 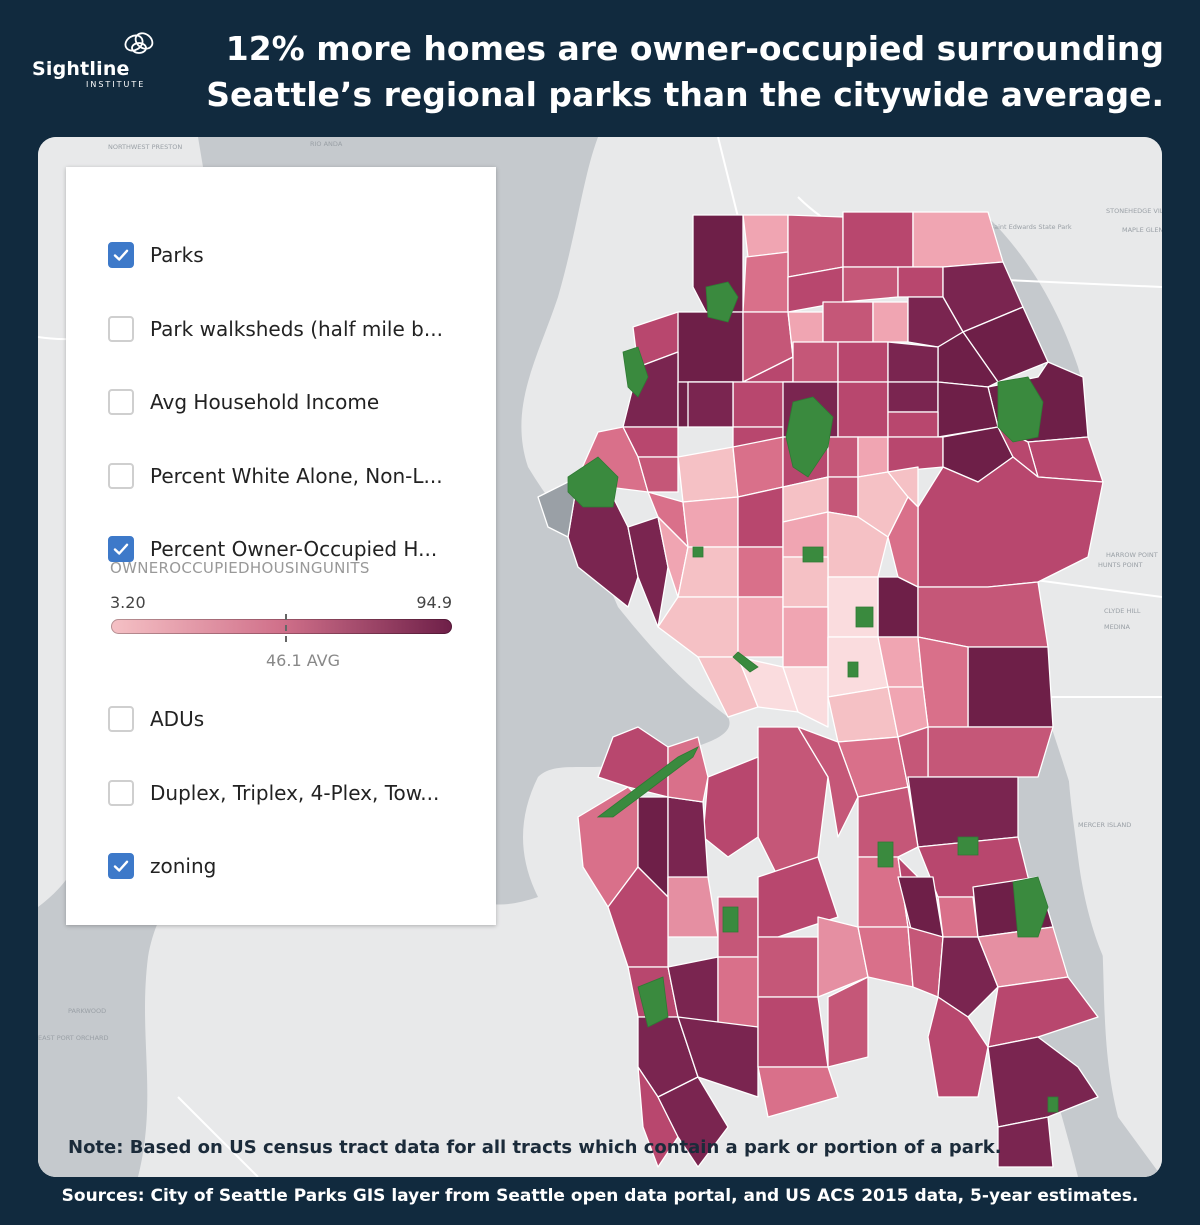 I want to click on brand-sub: INSTITUTE, so click(x=116, y=84).